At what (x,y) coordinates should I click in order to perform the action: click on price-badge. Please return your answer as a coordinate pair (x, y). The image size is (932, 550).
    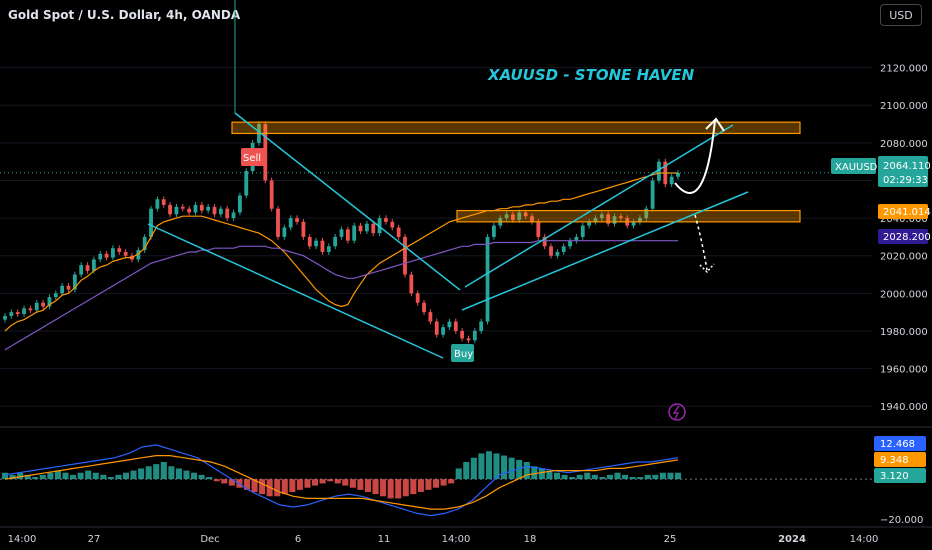
    Looking at the image, I should click on (903, 171).